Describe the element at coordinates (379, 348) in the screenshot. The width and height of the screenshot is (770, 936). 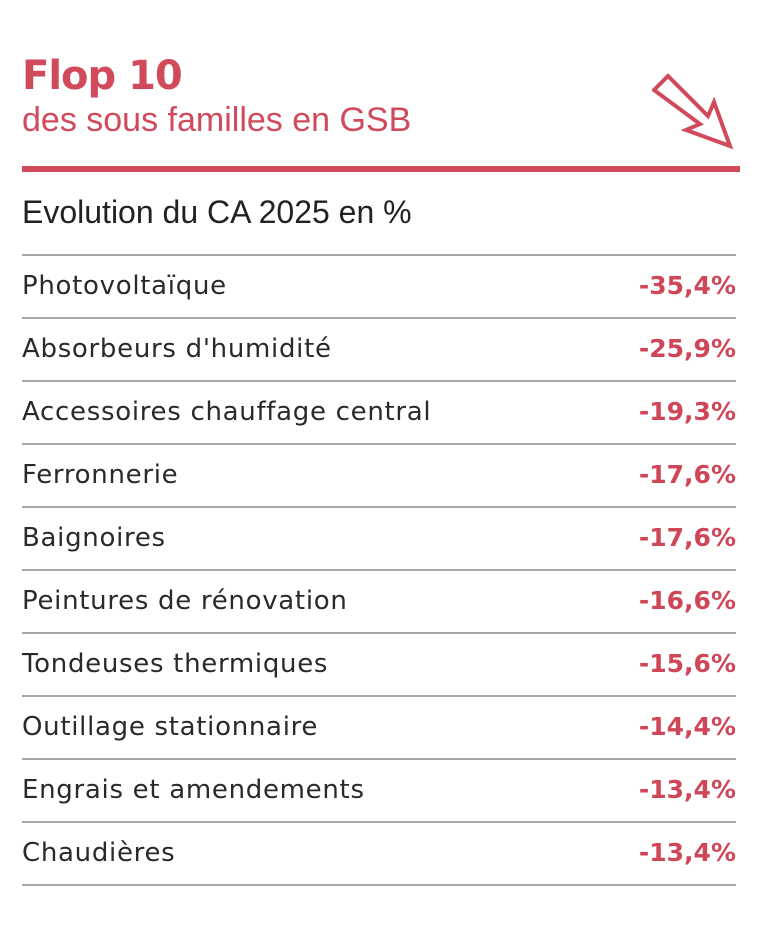
I see `table-row: Absorbeurs d'humidité -25,9%` at that location.